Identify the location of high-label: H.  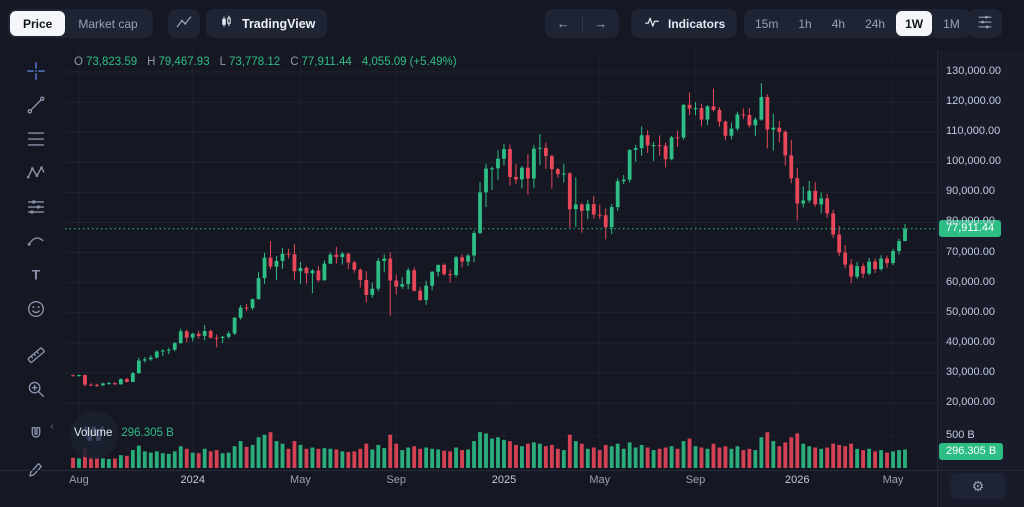
(151, 62).